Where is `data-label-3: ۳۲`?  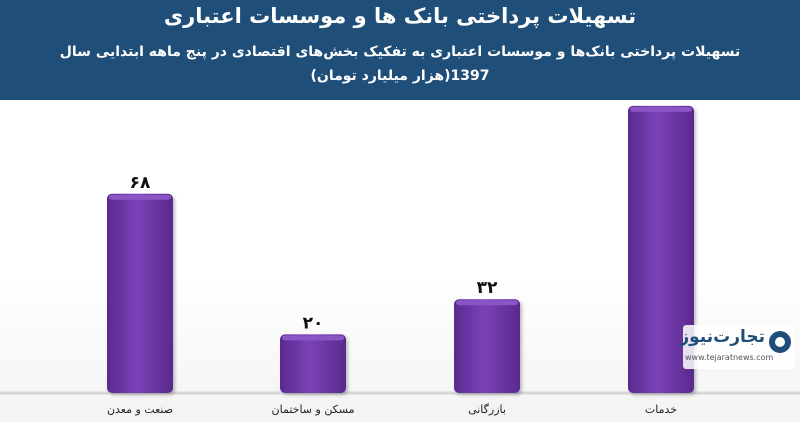
data-label-3: ۳۲ is located at coordinates (487, 288).